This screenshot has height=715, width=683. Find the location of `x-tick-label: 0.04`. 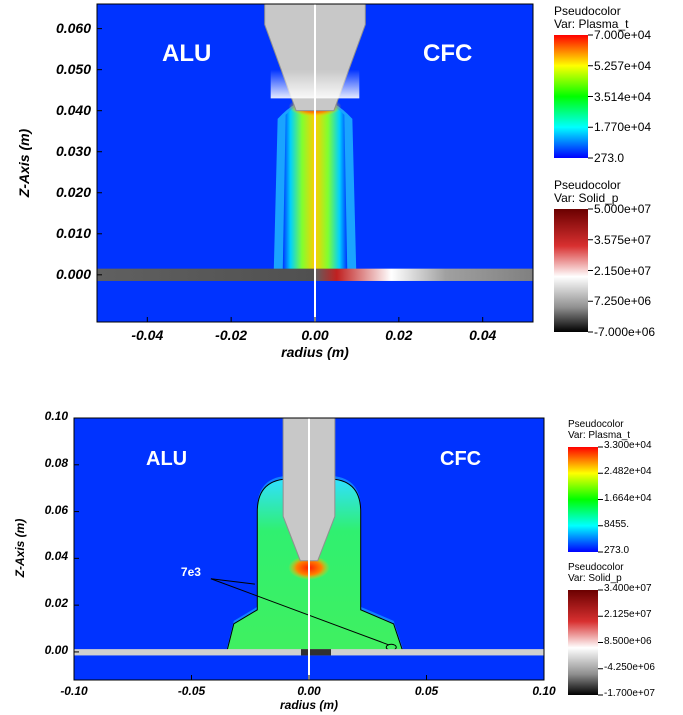

x-tick-label: 0.04 is located at coordinates (483, 335).